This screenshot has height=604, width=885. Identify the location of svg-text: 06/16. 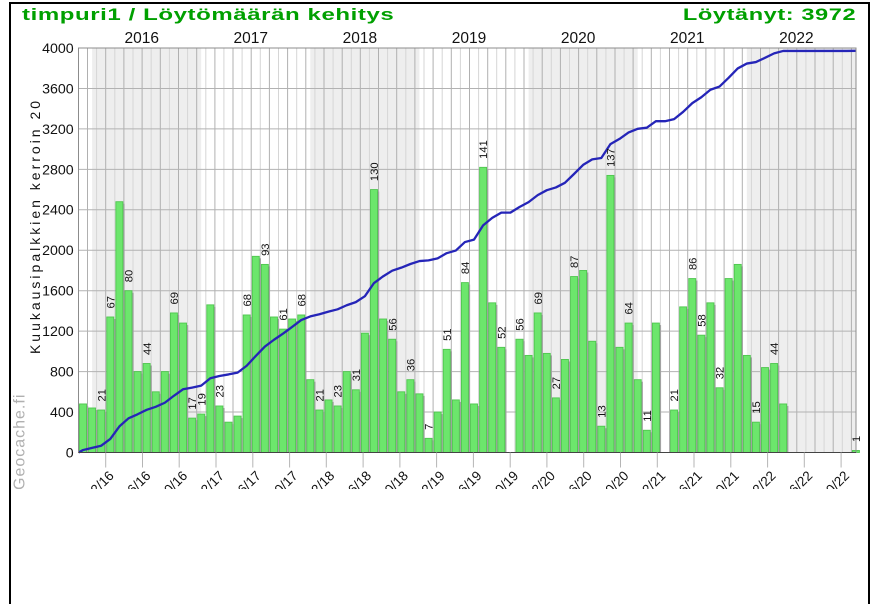
(136, 478).